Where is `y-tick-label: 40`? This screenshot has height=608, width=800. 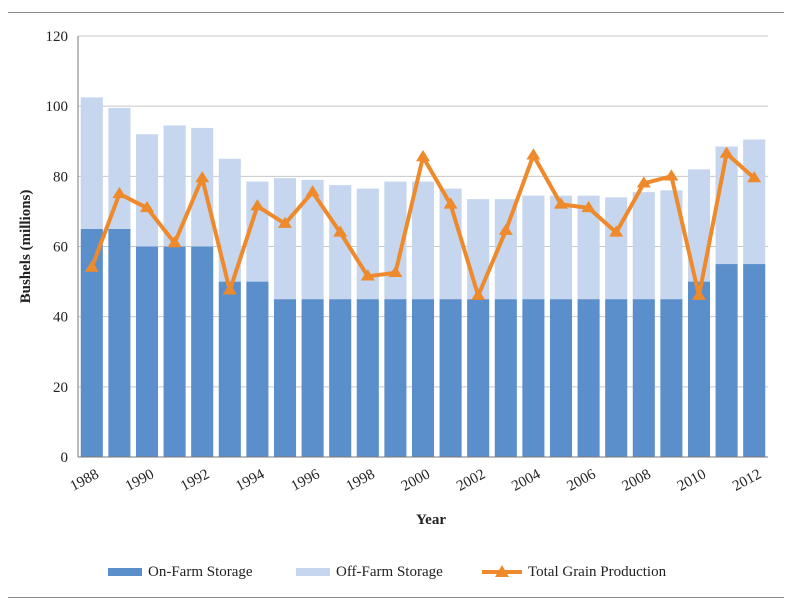
y-tick-label: 40 is located at coordinates (60, 318).